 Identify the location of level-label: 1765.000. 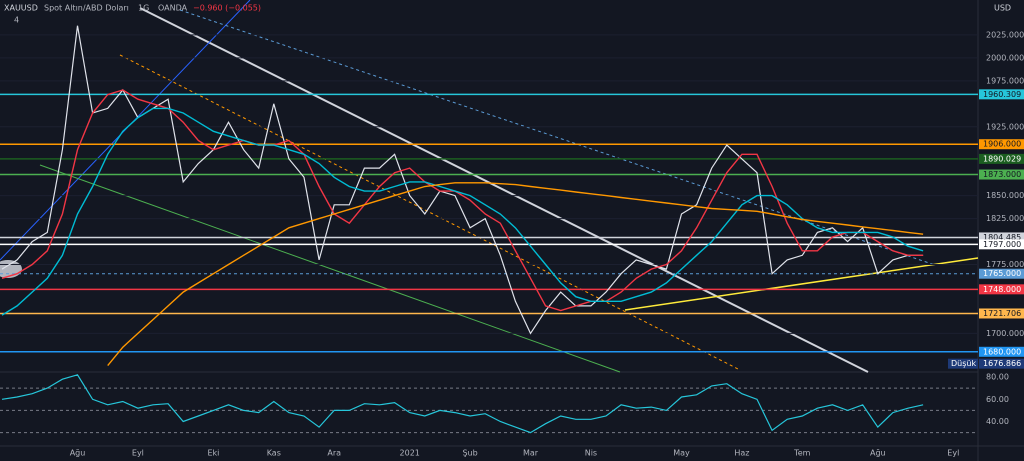
(1002, 273).